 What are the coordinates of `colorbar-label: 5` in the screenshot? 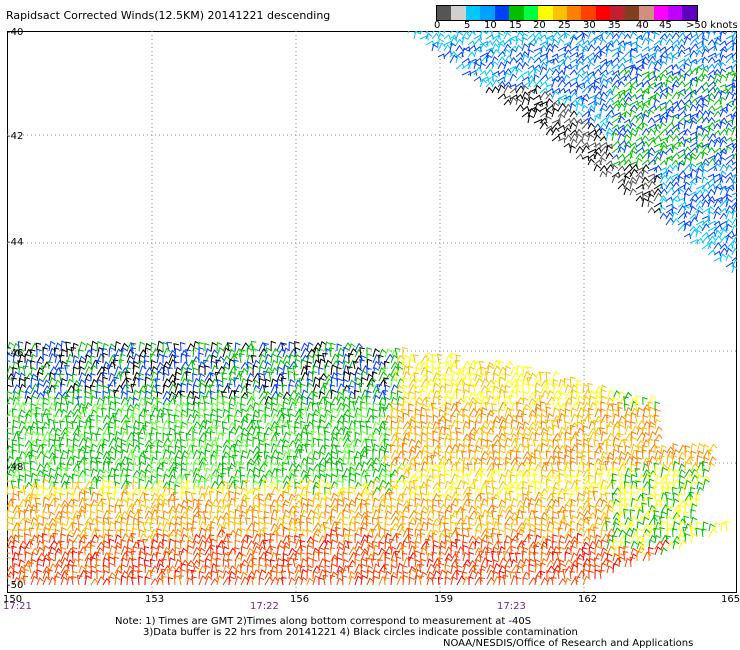 It's located at (467, 25).